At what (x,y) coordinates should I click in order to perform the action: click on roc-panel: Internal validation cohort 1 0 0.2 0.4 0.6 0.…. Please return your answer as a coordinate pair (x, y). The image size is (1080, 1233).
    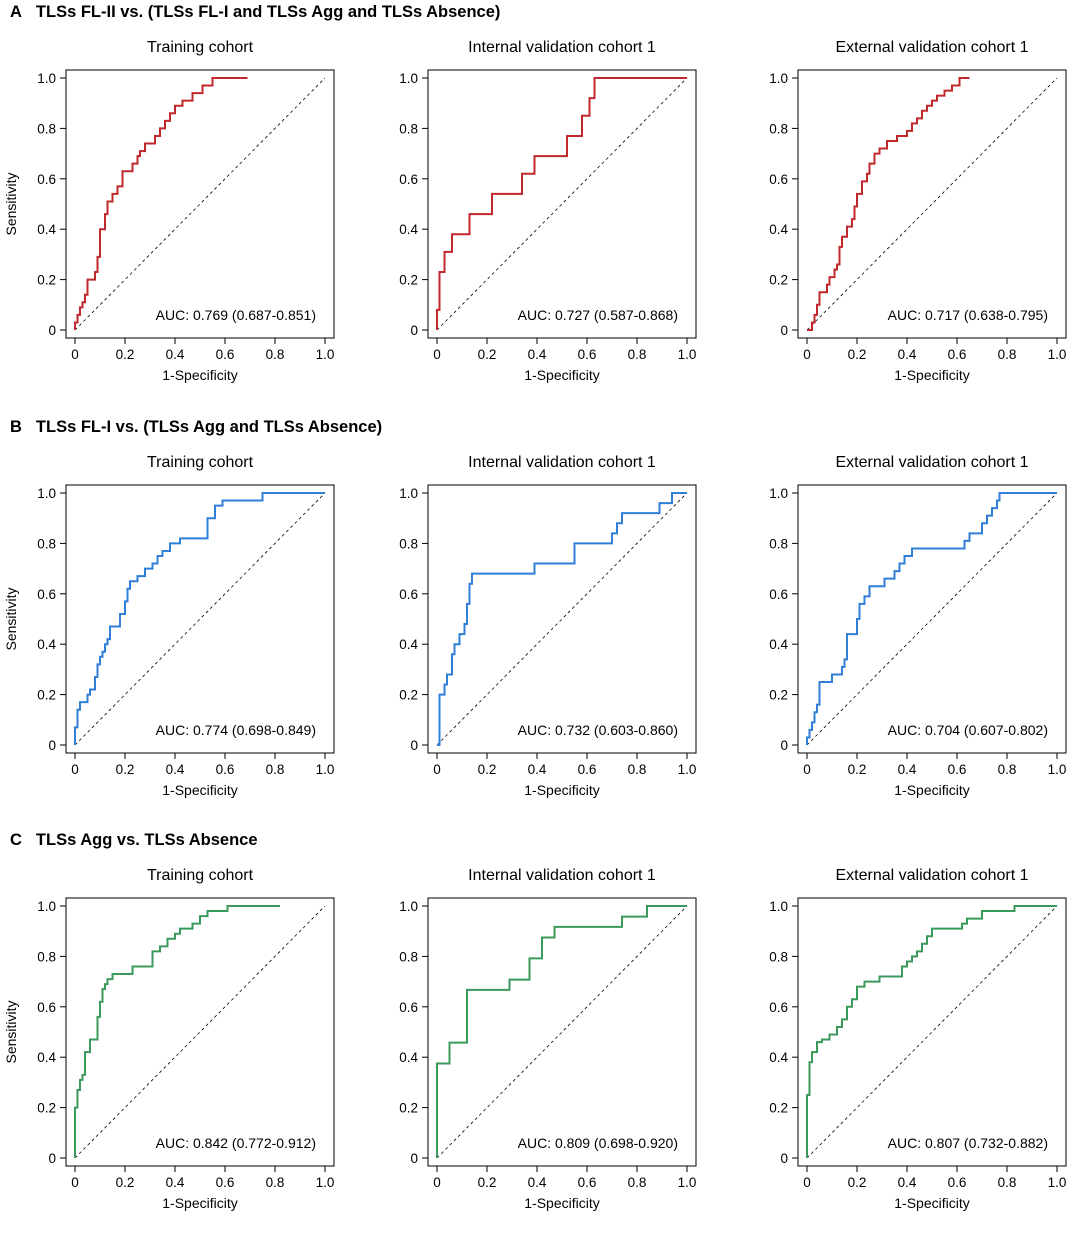
    Looking at the image, I should click on (548, 626).